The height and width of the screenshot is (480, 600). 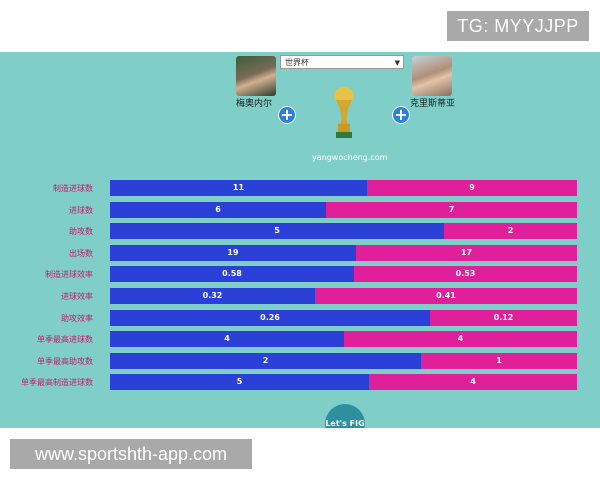 What do you see at coordinates (433, 104) in the screenshot?
I see `player-right-name: 克里斯蒂亚` at bounding box center [433, 104].